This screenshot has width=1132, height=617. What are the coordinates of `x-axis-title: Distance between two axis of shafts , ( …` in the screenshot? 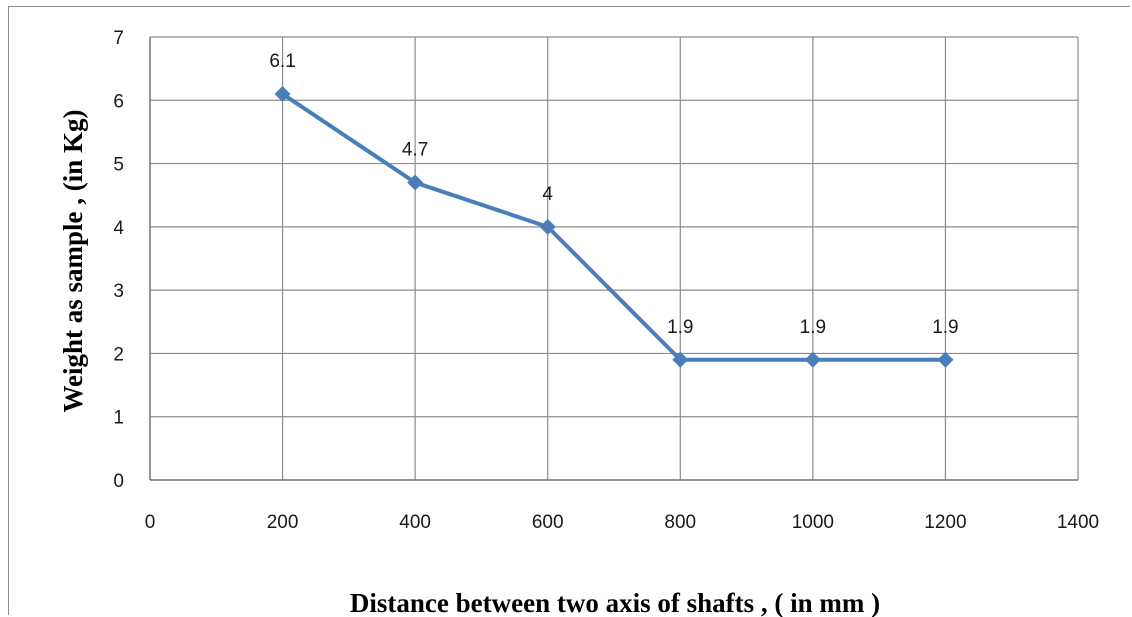 It's located at (615, 602).